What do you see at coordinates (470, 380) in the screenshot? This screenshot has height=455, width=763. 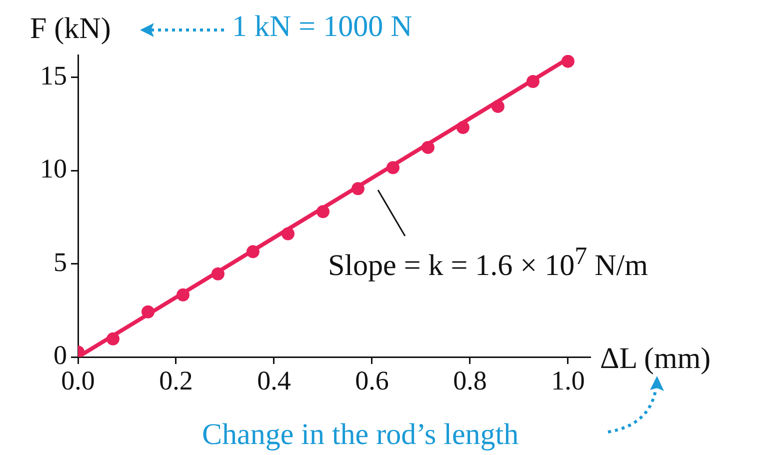 I see `x-tick-label: 0.8` at bounding box center [470, 380].